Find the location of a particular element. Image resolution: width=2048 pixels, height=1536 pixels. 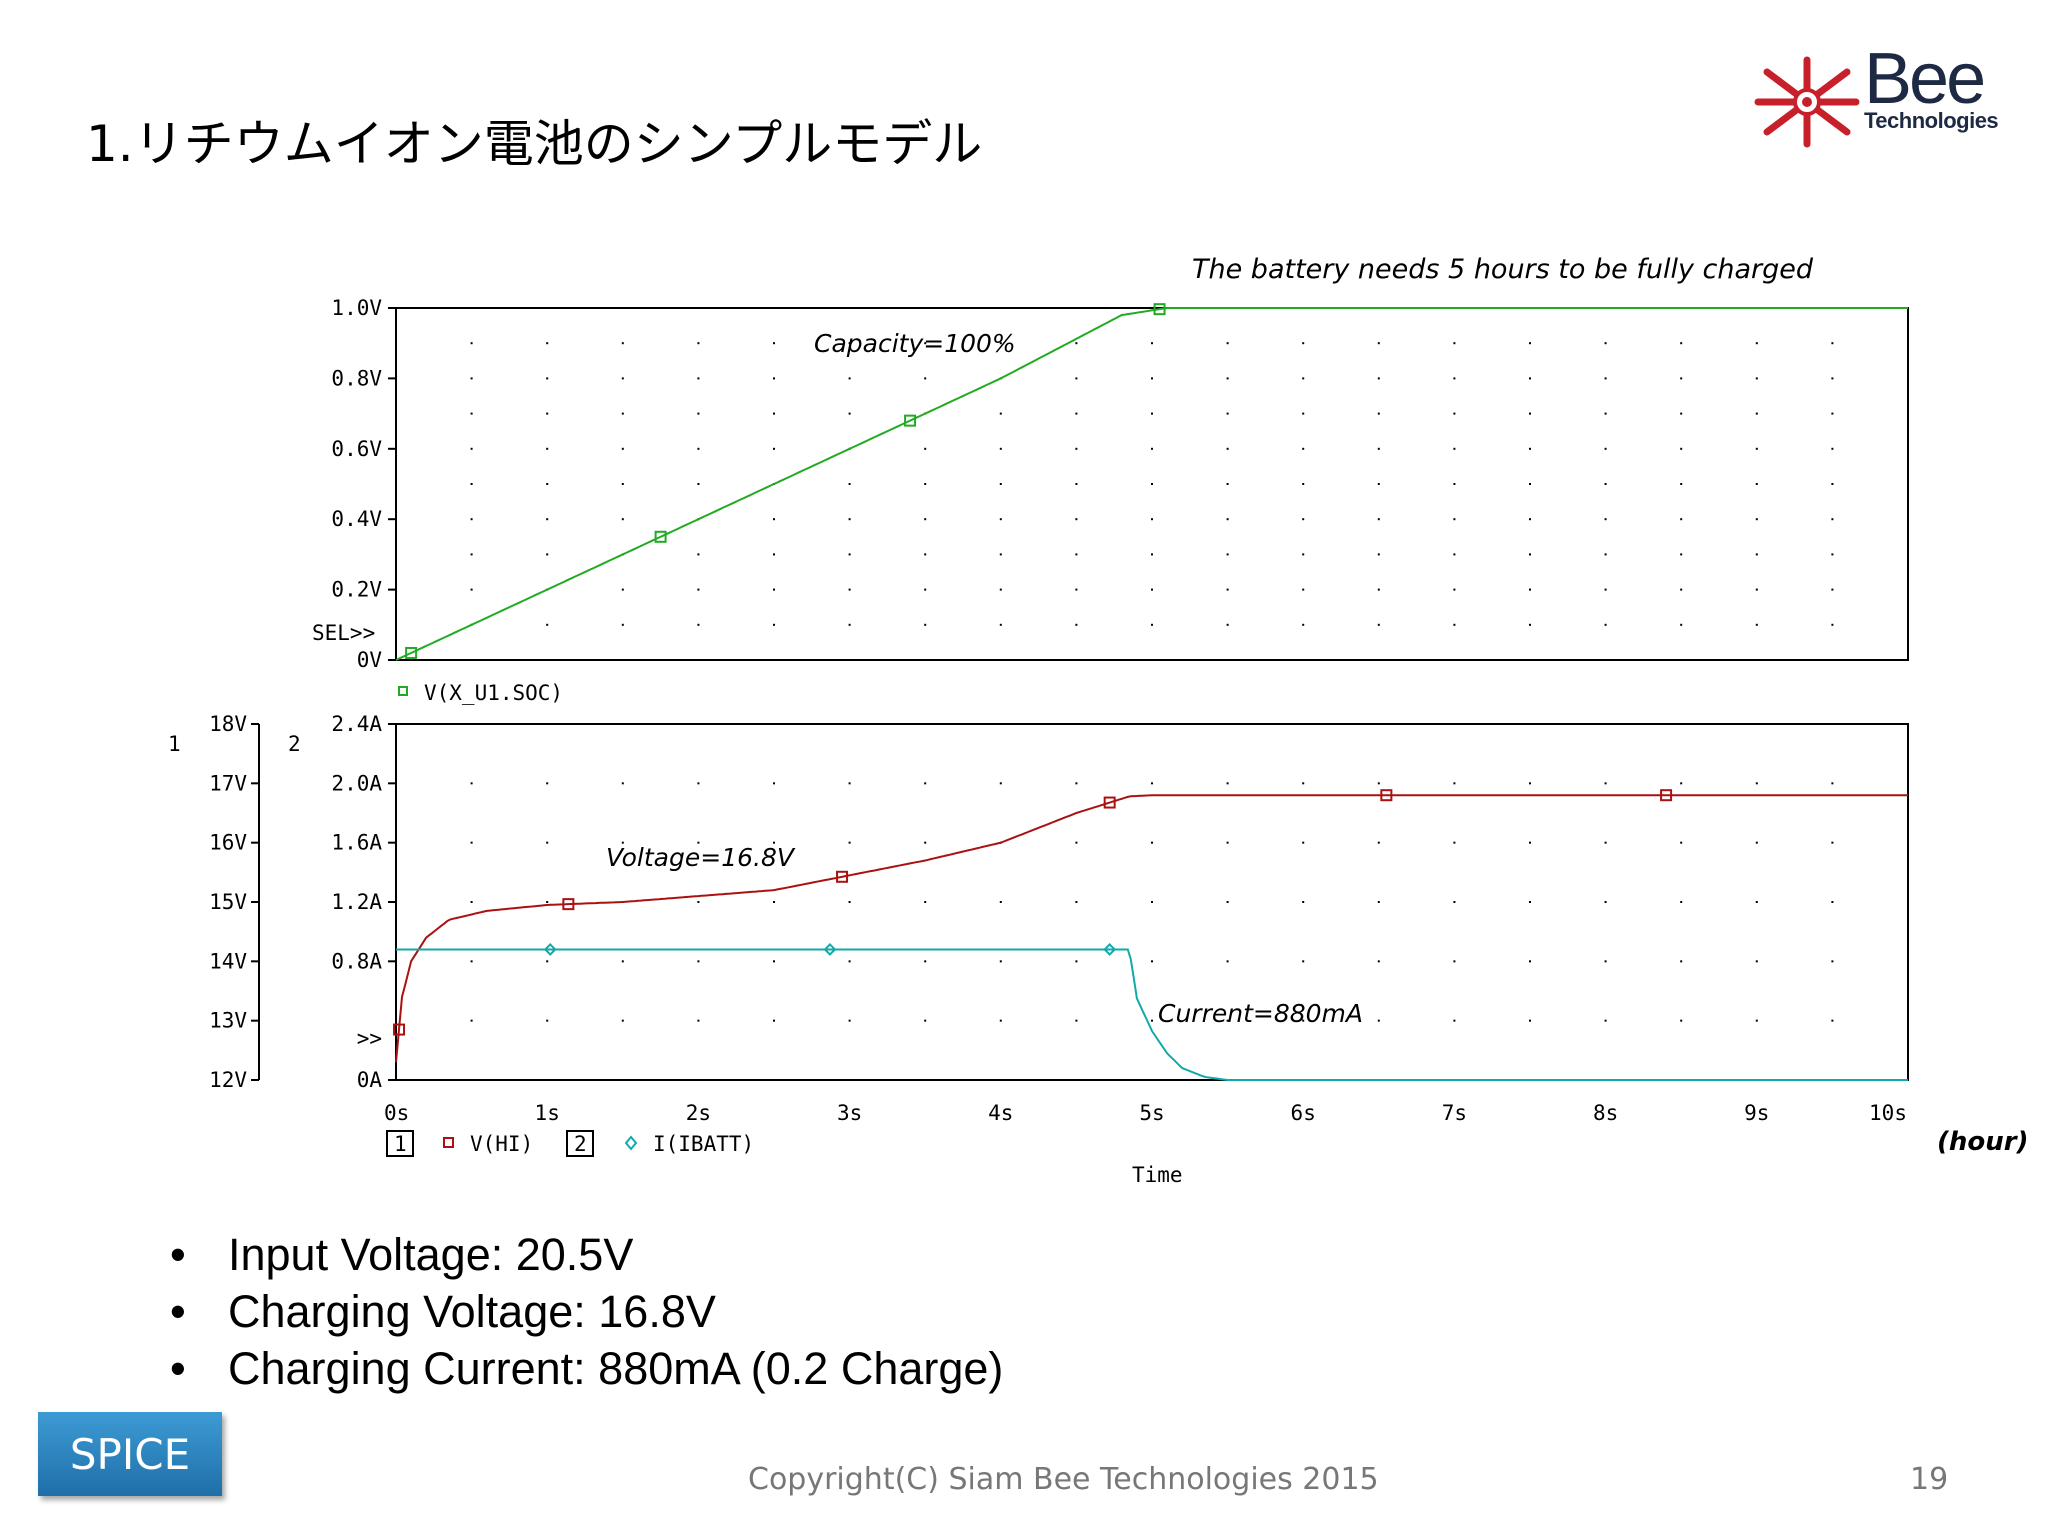

y1-axis-number: 1 is located at coordinates (174, 744).